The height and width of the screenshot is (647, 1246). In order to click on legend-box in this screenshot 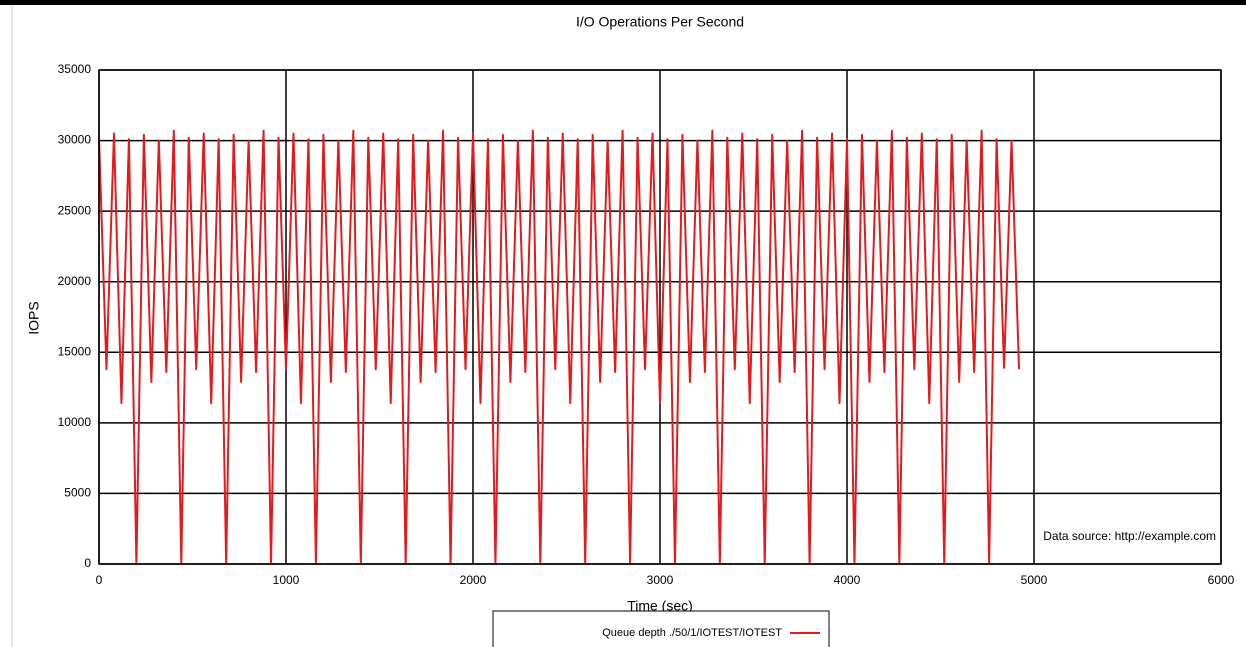, I will do `click(661, 628)`.